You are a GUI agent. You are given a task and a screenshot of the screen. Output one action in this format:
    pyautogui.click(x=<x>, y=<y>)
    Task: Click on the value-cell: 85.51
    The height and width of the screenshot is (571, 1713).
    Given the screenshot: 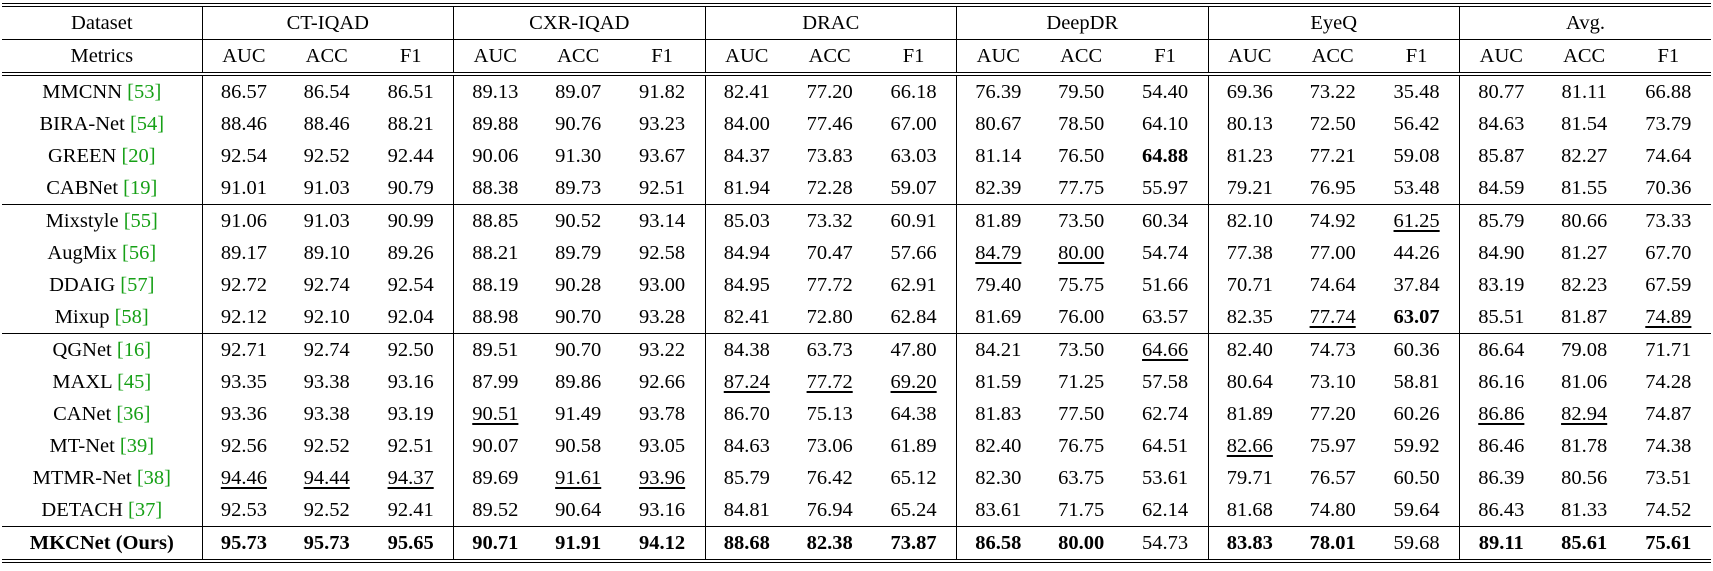 What is the action you would take?
    pyautogui.click(x=1500, y=317)
    